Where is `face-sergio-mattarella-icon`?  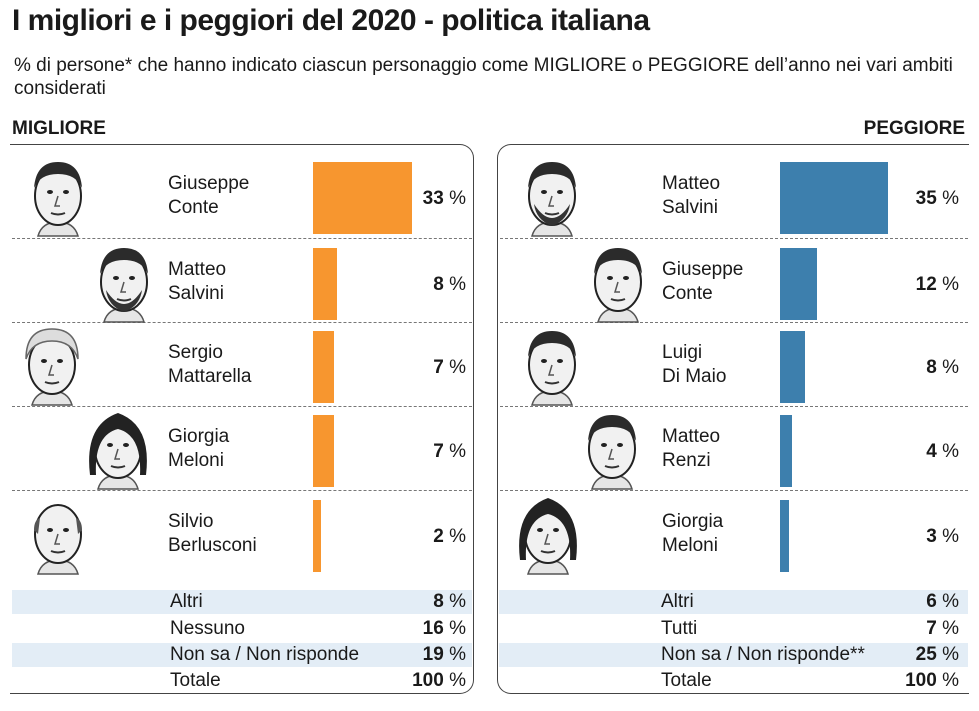 face-sergio-mattarella-icon is located at coordinates (52, 366).